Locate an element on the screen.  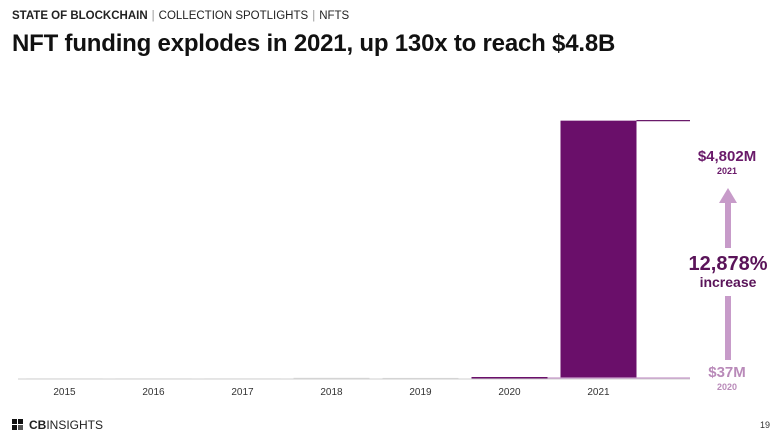
x-tick-label-2015: 2015 is located at coordinates (64, 392).